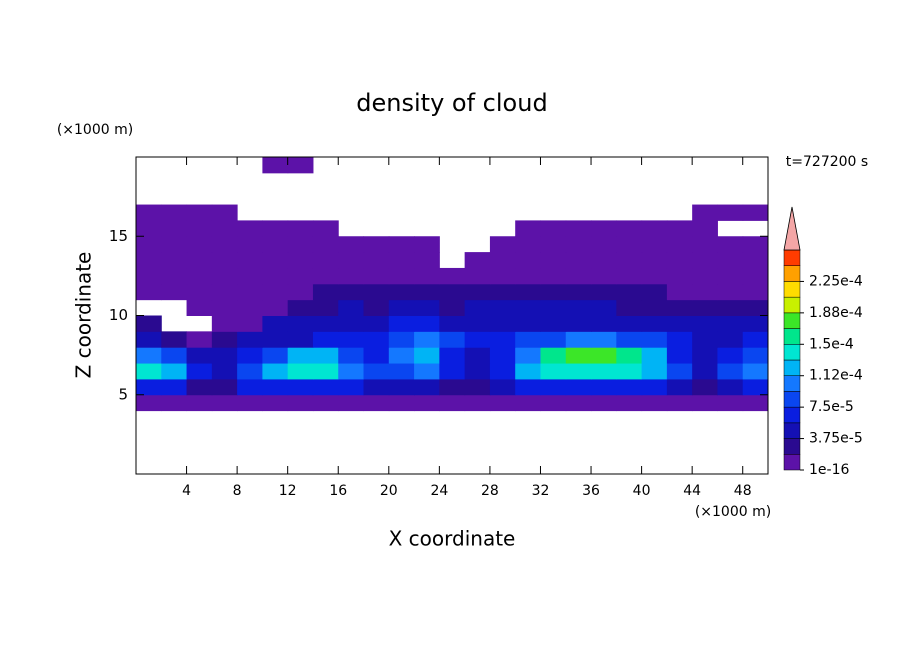  Describe the element at coordinates (836, 281) in the screenshot. I see `colorbar-tick-label: 2.25e-4` at that location.